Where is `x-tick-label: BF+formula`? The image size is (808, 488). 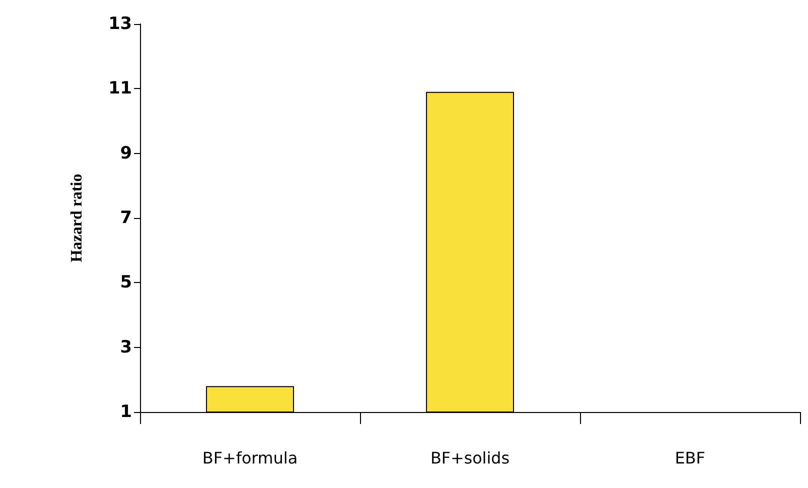 x-tick-label: BF+formula is located at coordinates (250, 458).